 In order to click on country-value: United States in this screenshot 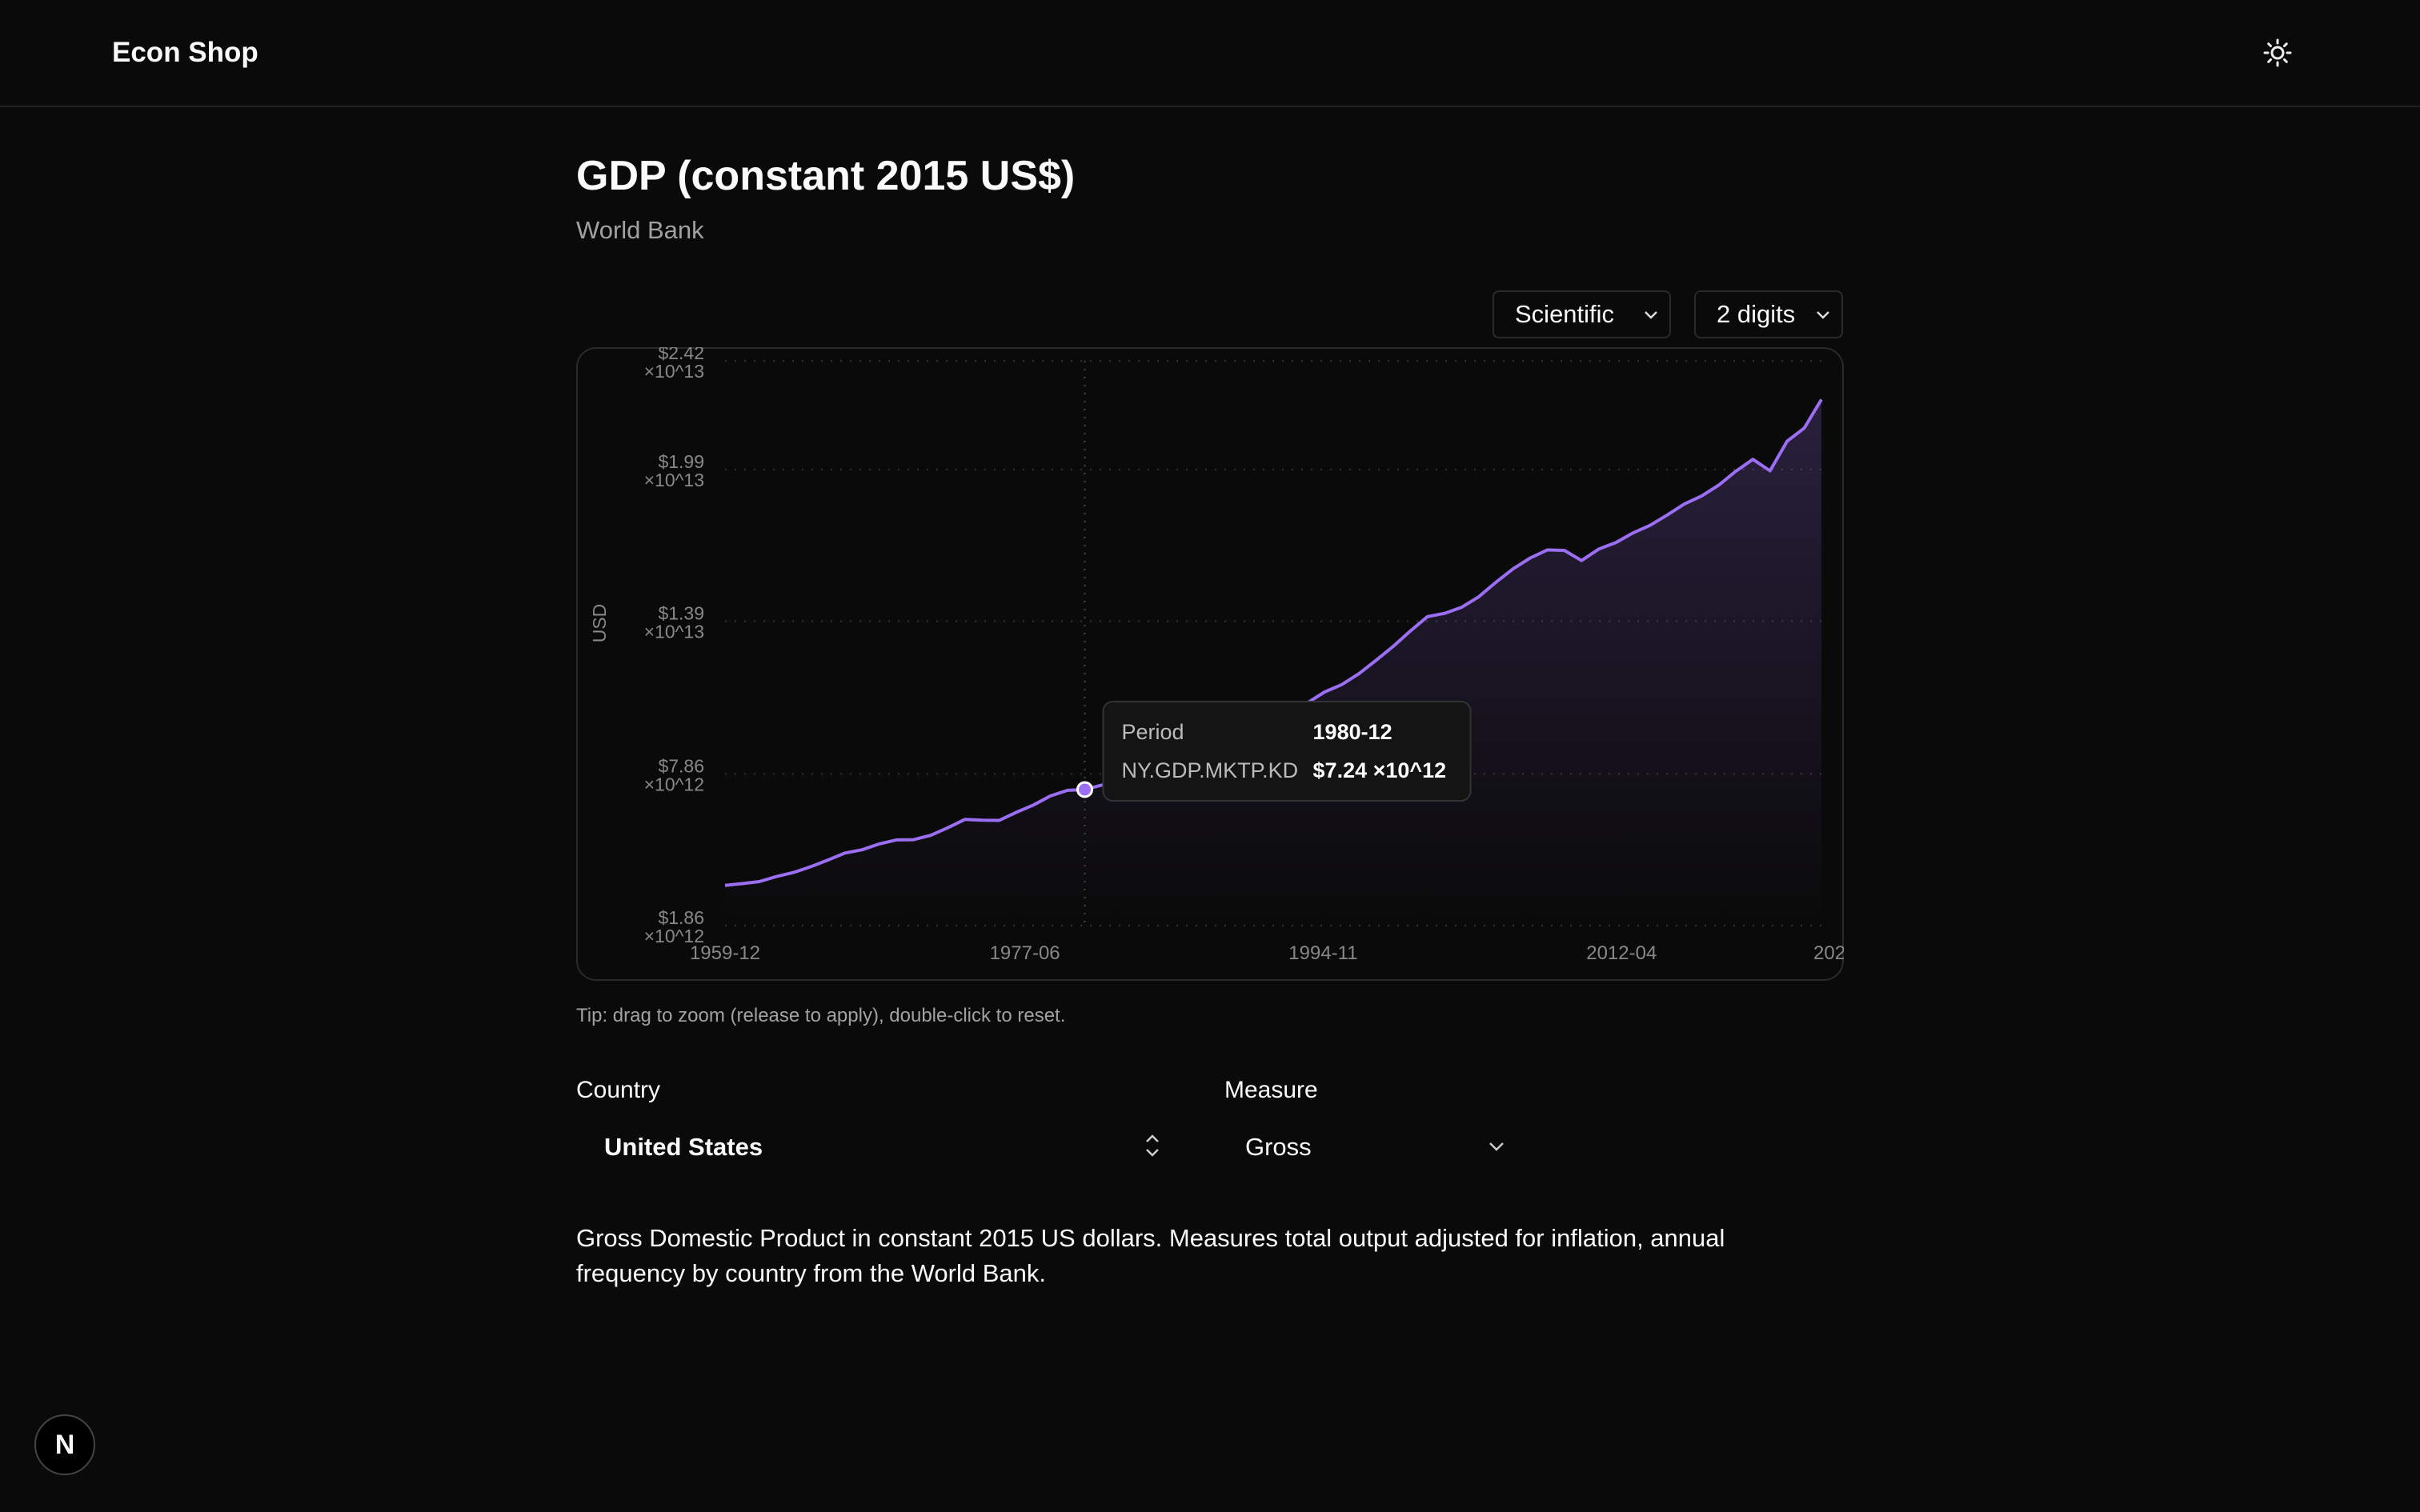, I will do `click(683, 1147)`.